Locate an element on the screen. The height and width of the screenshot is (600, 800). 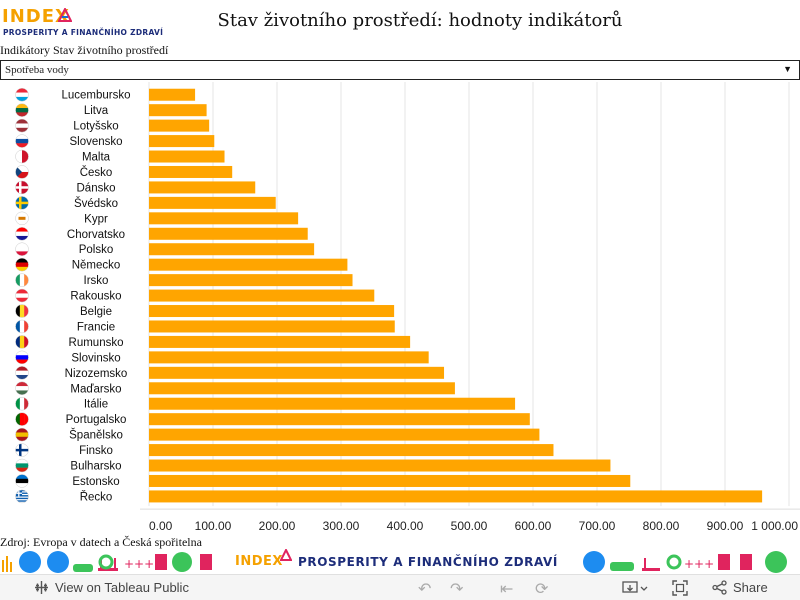
logo-index-text: INDEX is located at coordinates (36, 16).